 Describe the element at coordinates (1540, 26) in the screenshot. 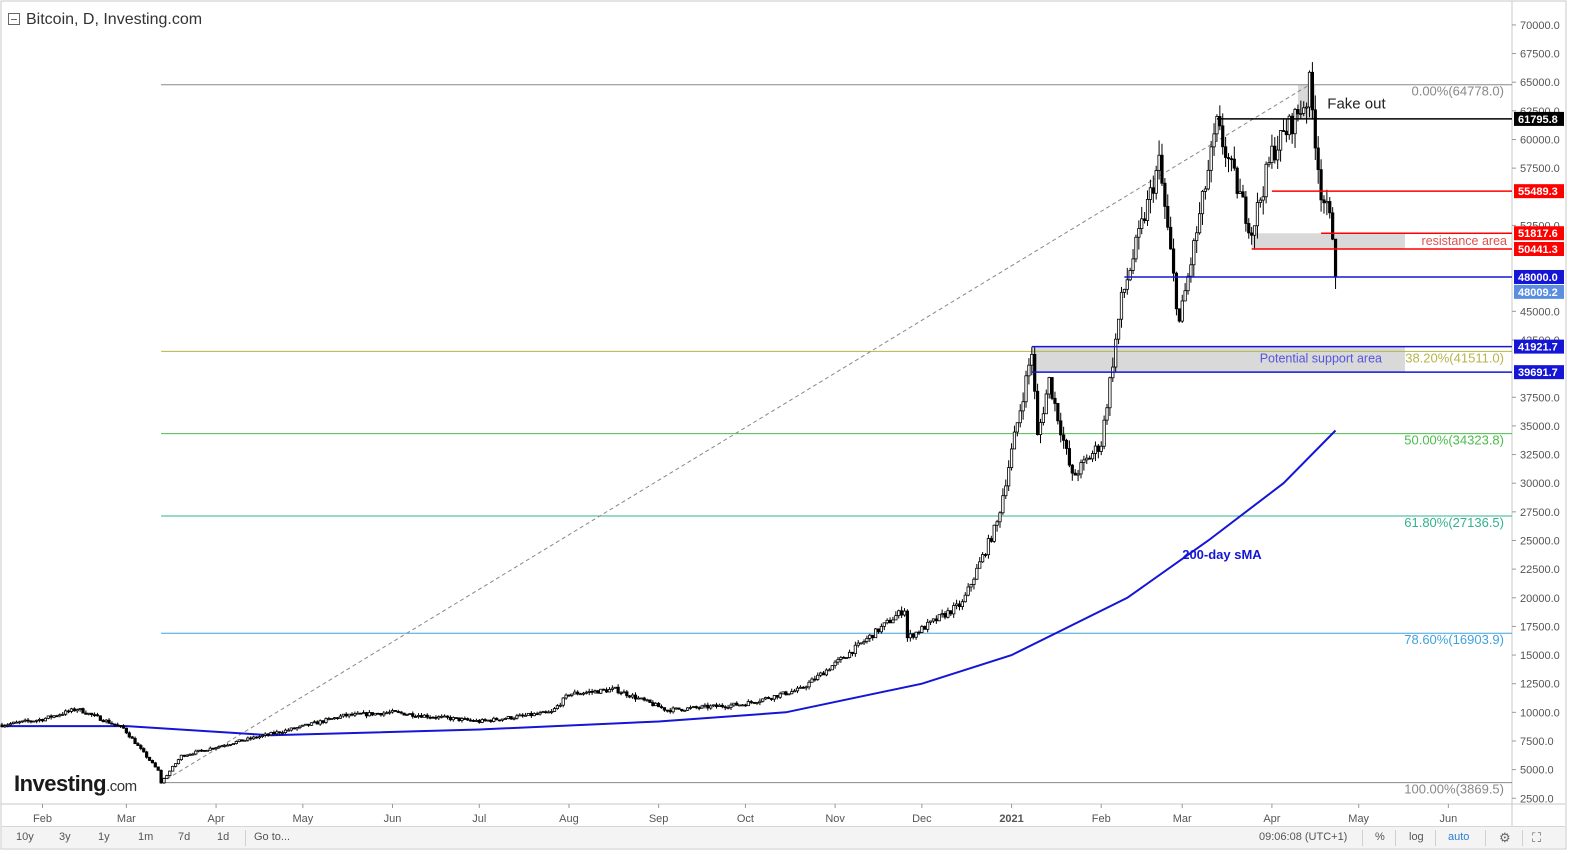

I see `y-tick-label: 70000.0` at that location.